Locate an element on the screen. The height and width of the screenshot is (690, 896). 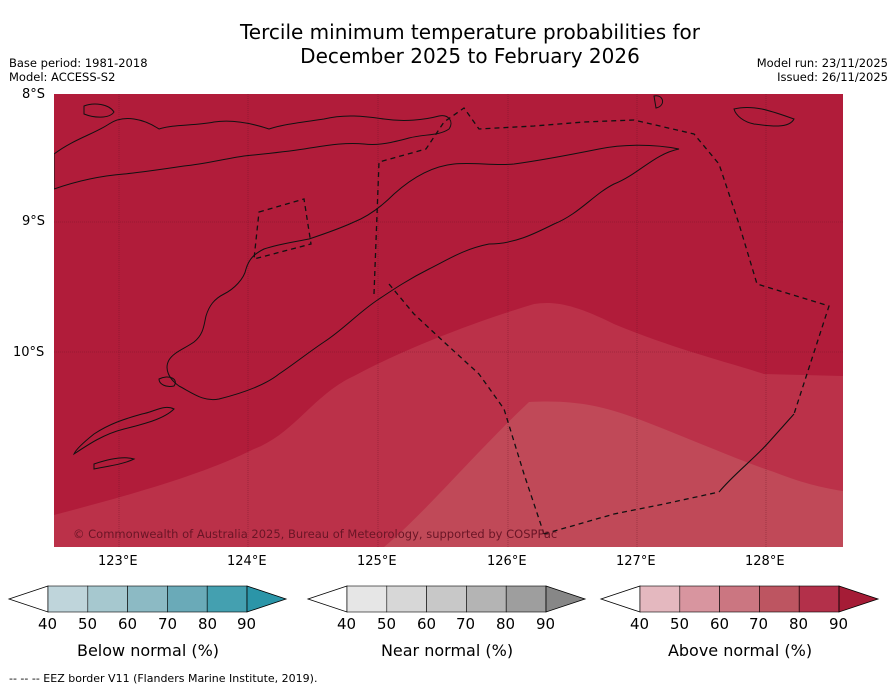
colorbars is located at coordinates (443, 599).